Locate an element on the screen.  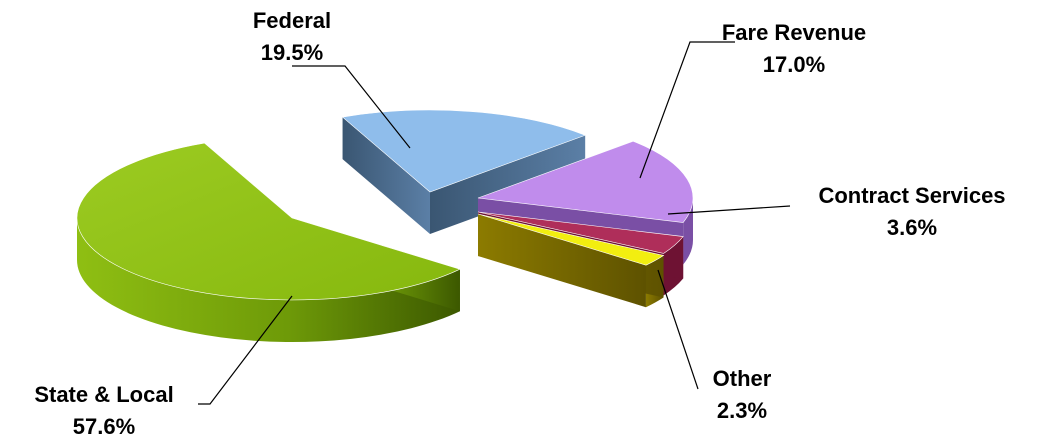
pie-slice-other is located at coordinates (571, 260).